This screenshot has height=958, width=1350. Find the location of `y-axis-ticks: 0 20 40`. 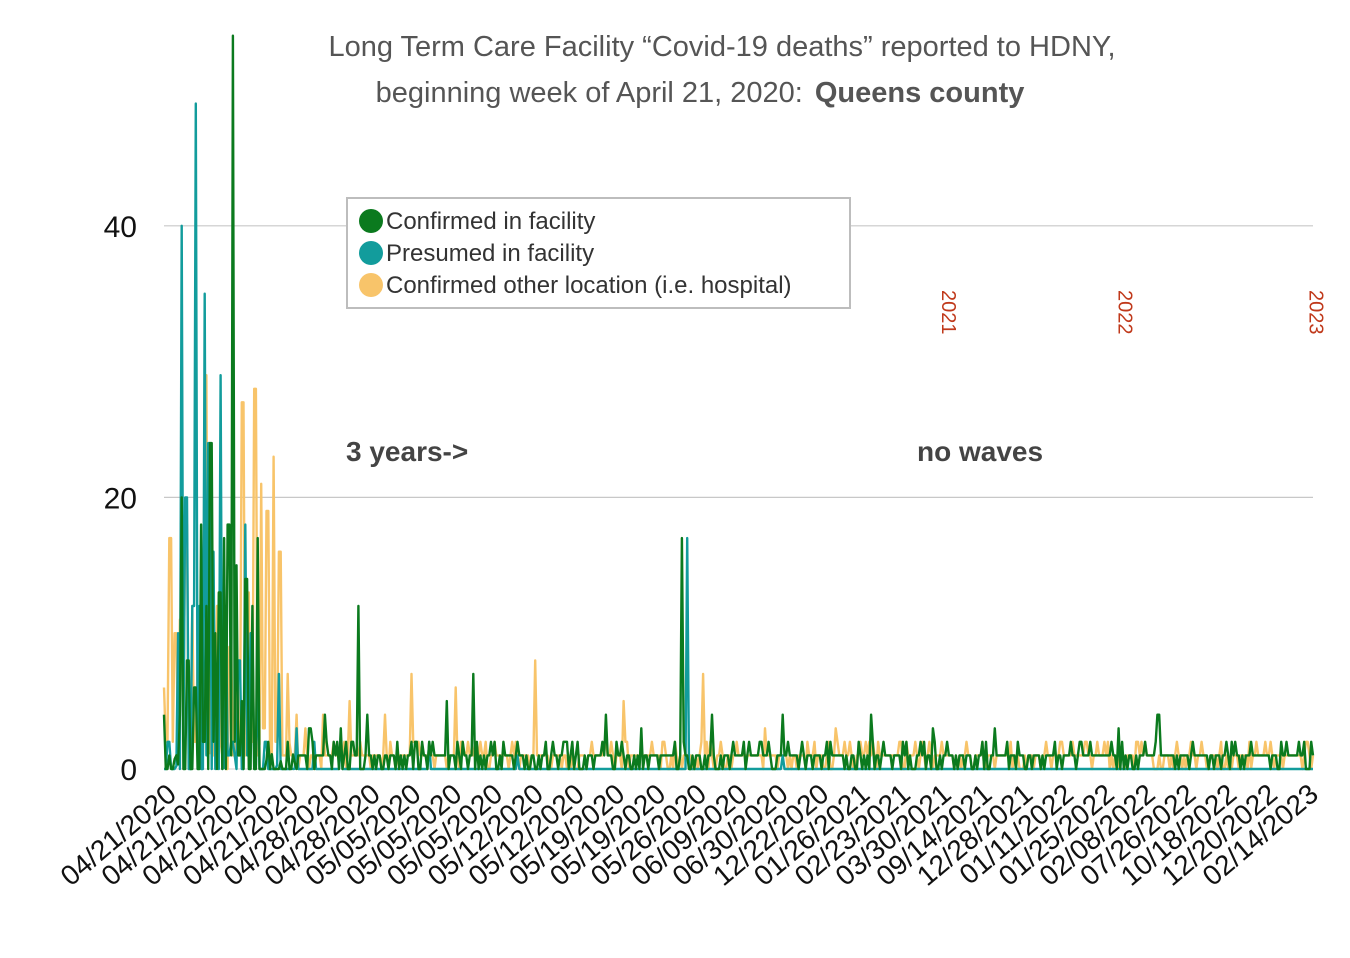

y-axis-ticks: 0 20 40 is located at coordinates (120, 499).